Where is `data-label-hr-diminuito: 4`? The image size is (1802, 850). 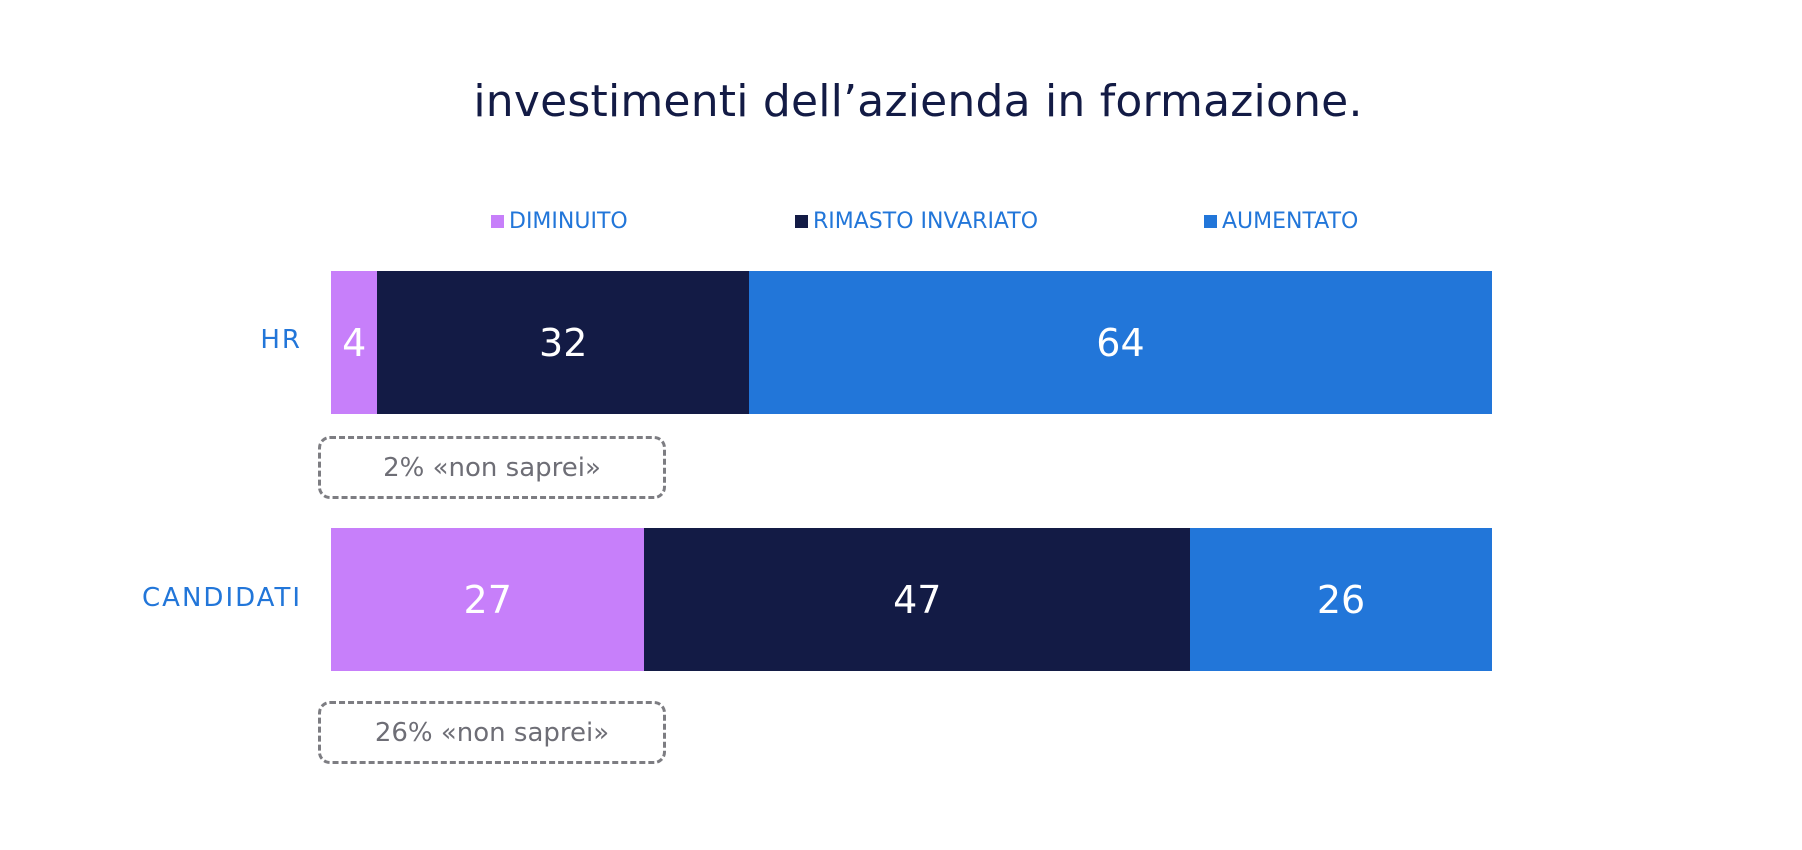
data-label-hr-diminuito: 4 is located at coordinates (354, 342).